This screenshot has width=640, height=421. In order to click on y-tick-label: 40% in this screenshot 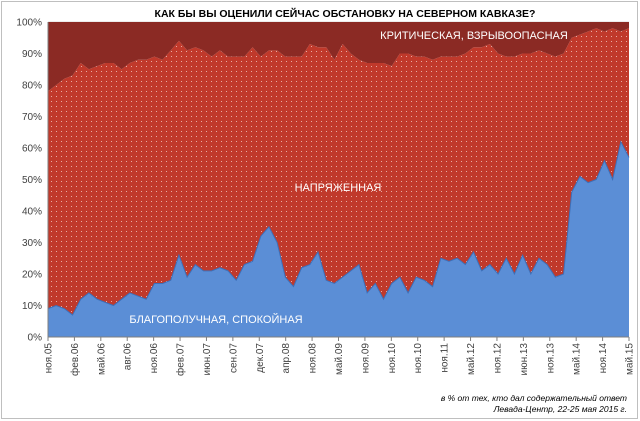, I will do `click(32, 212)`.